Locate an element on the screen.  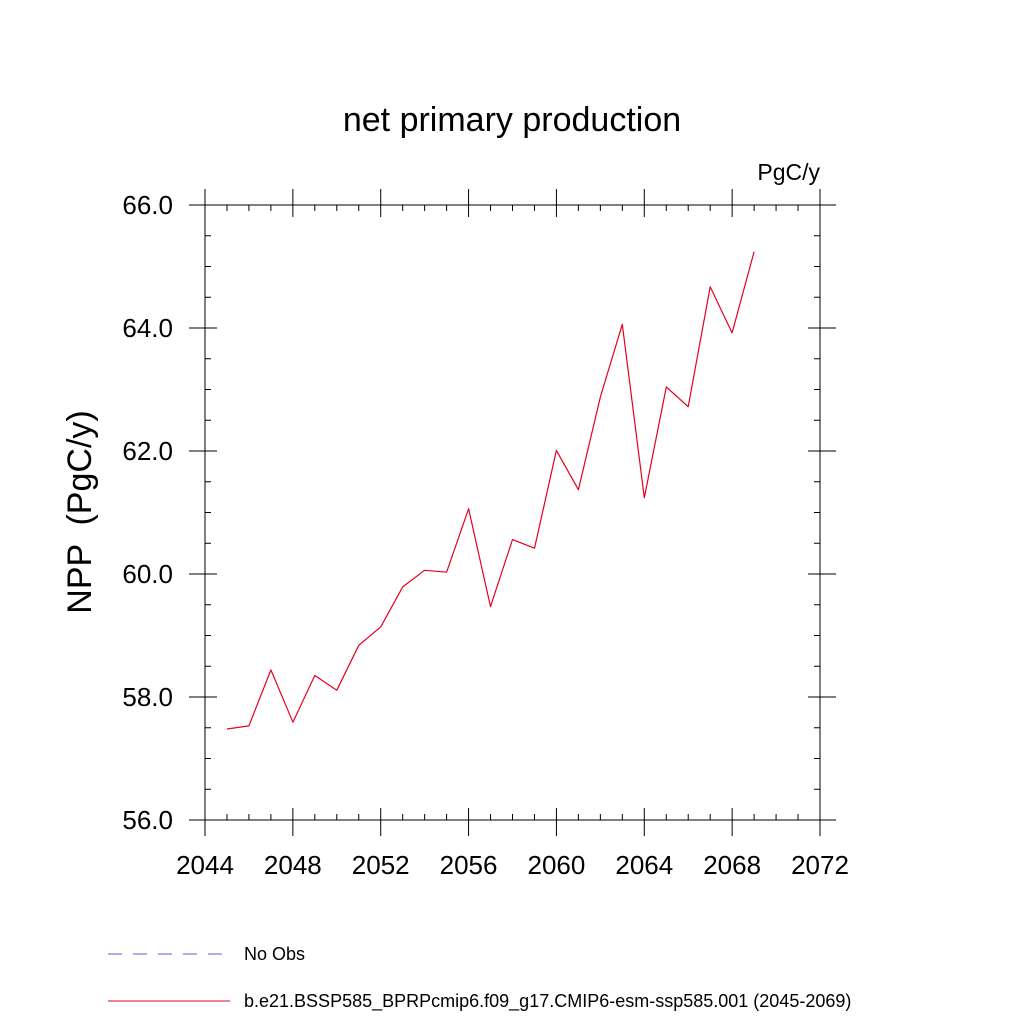
x-tick-label: 2052 is located at coordinates (381, 865).